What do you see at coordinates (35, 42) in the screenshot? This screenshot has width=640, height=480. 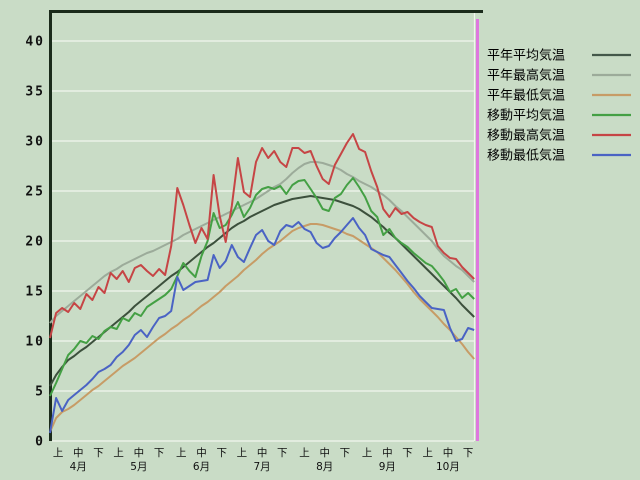 I see `y-axis-label: 40` at bounding box center [35, 42].